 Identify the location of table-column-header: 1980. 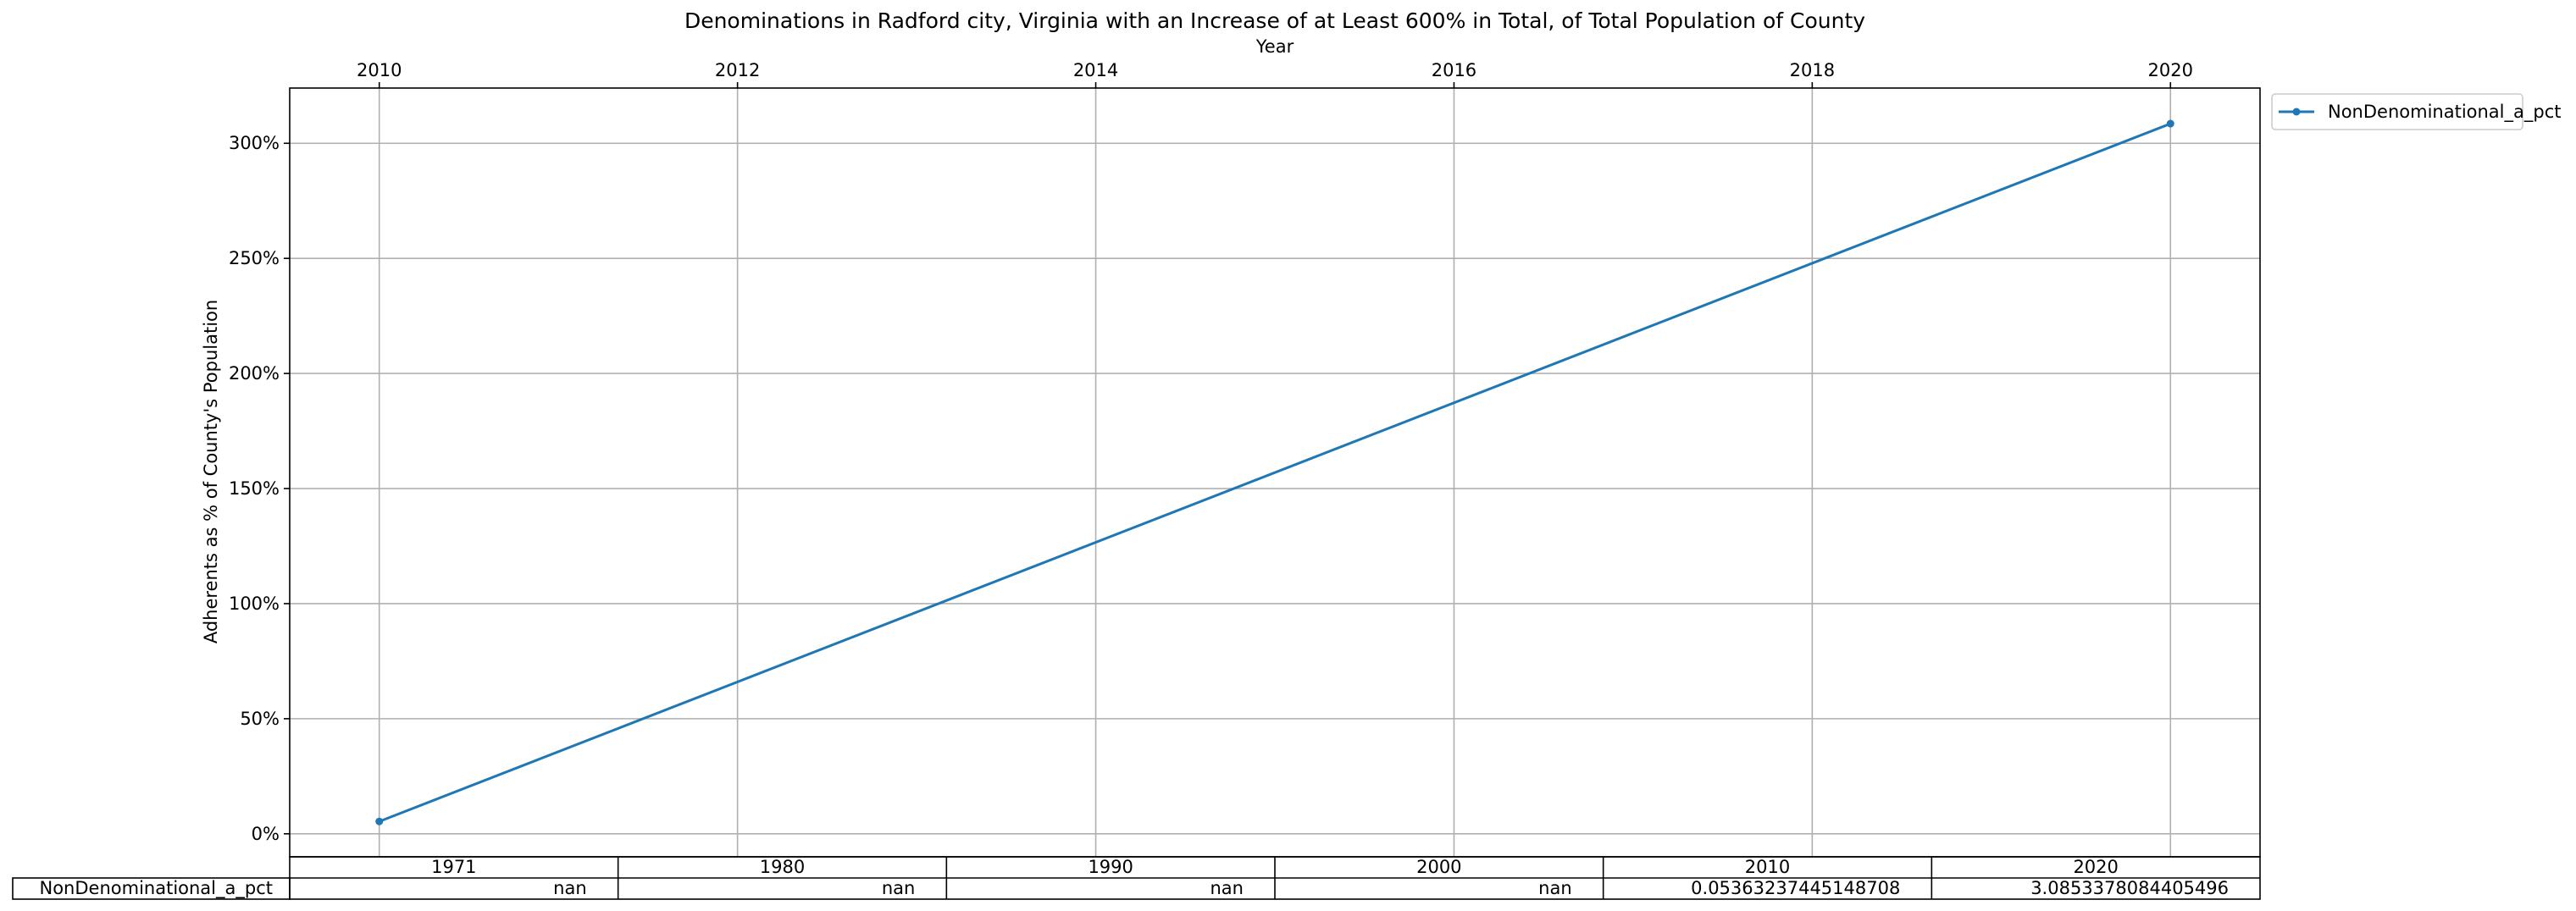
(782, 867).